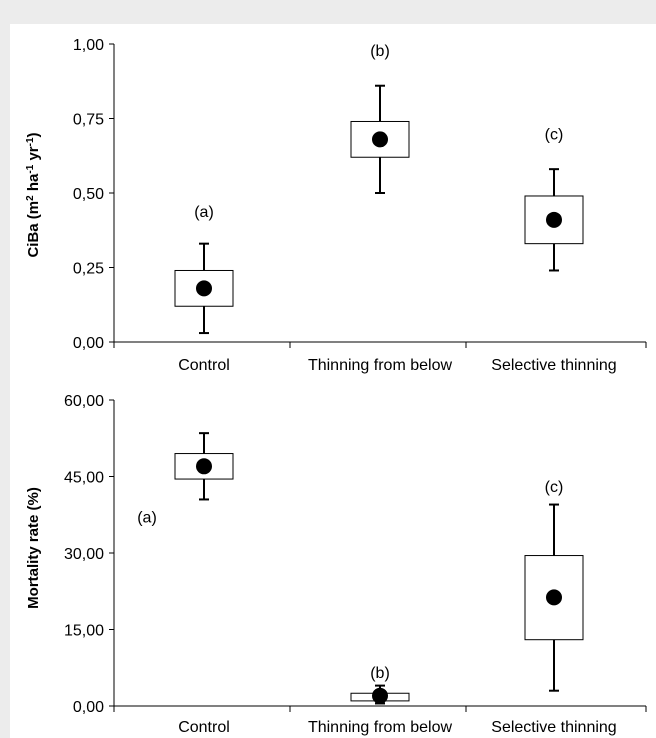 This screenshot has height=738, width=656. I want to click on top-y-tick-label: 0,75, so click(88, 120).